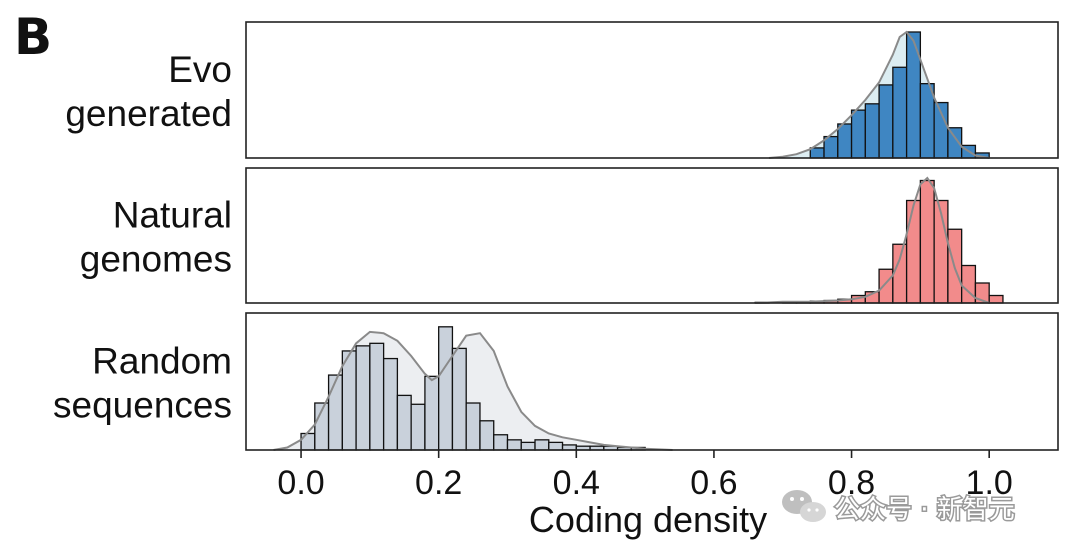  Describe the element at coordinates (645, 476) in the screenshot. I see `x-axis: 0.0 0.2 0.4 0.6 0.8 1.0` at that location.